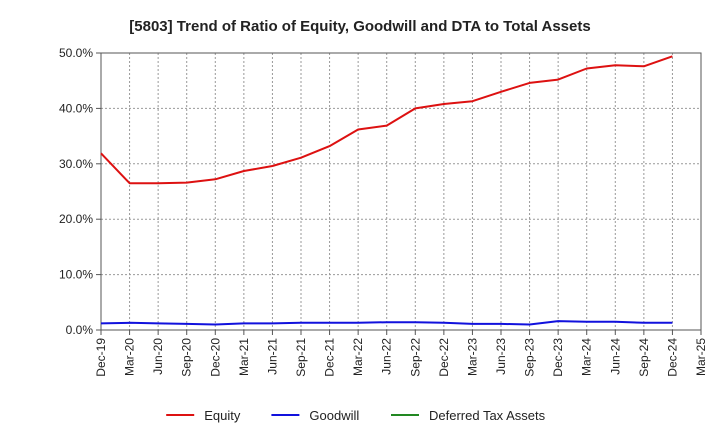 The height and width of the screenshot is (440, 720). I want to click on x-tick-label: Jun-22, so click(387, 356).